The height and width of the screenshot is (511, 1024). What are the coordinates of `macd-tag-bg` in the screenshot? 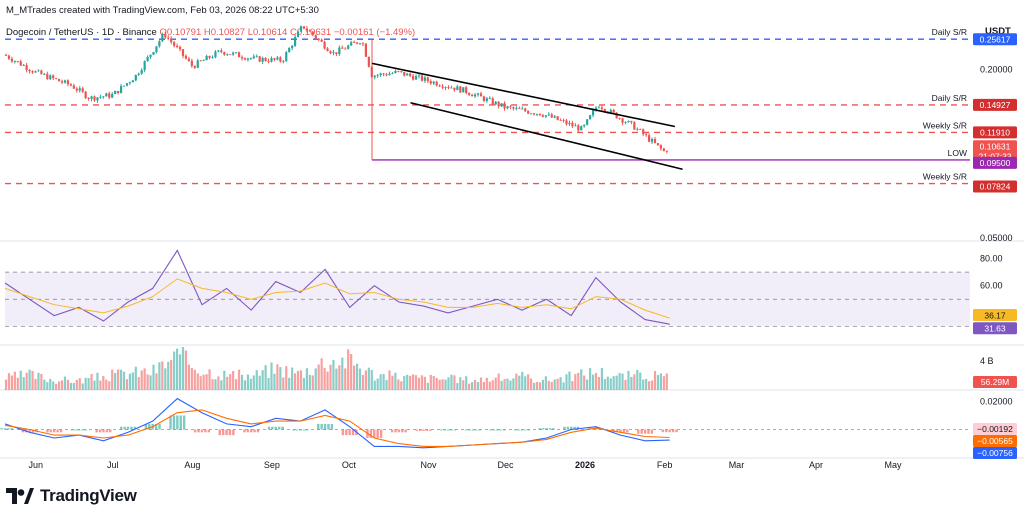 It's located at (995, 441).